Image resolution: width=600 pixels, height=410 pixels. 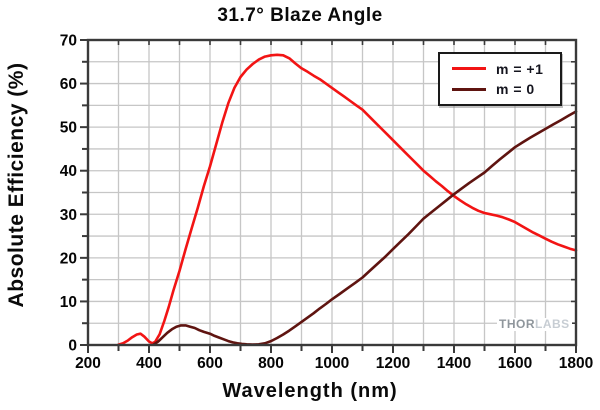 I want to click on x-tick-label: 1200, so click(x=393, y=363).